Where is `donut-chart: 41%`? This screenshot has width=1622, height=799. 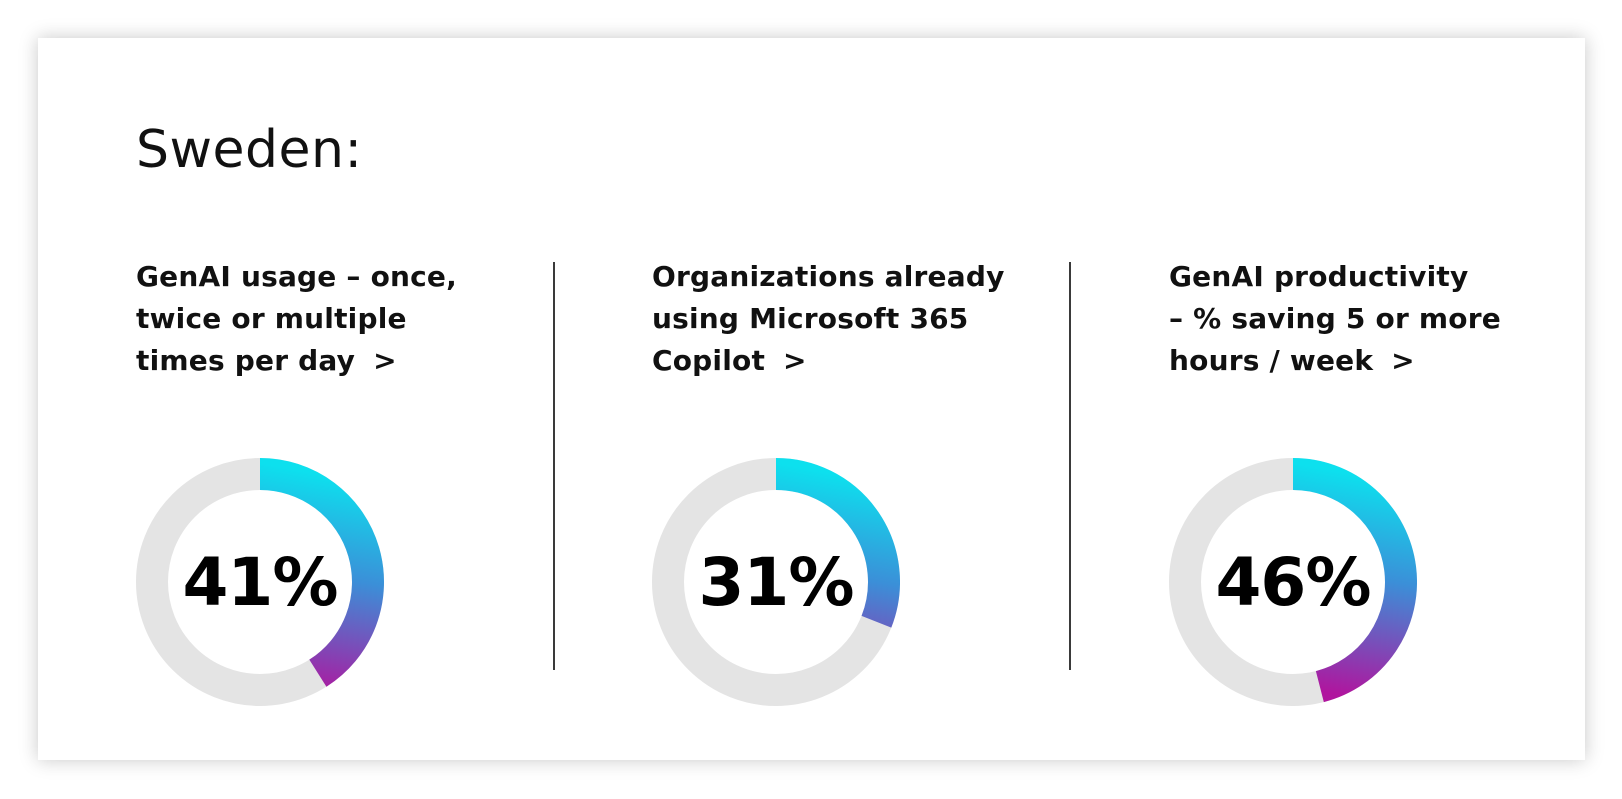 donut-chart: 41% is located at coordinates (260, 582).